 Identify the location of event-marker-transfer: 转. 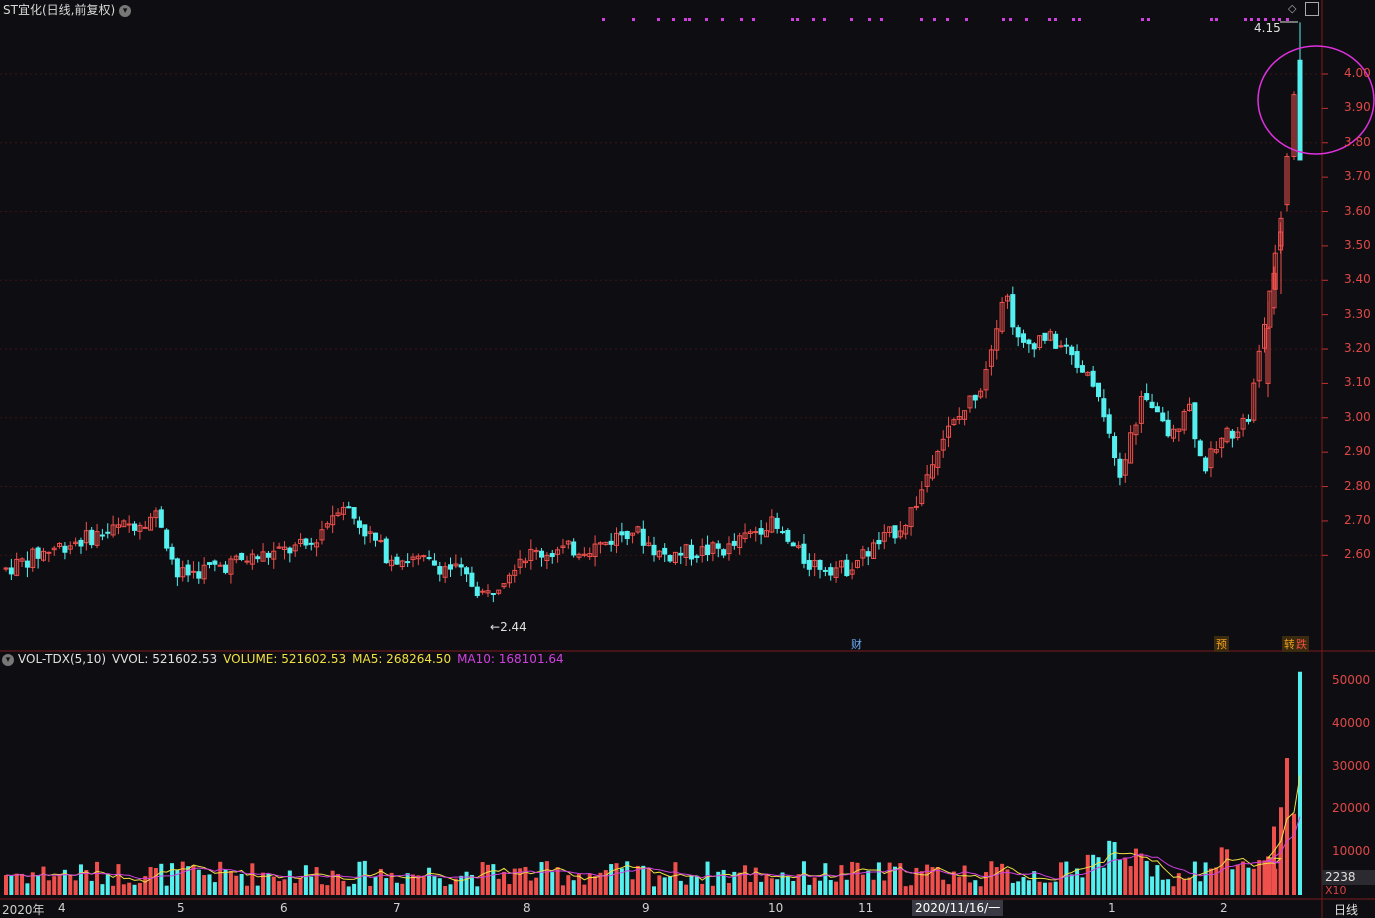
(1289, 644).